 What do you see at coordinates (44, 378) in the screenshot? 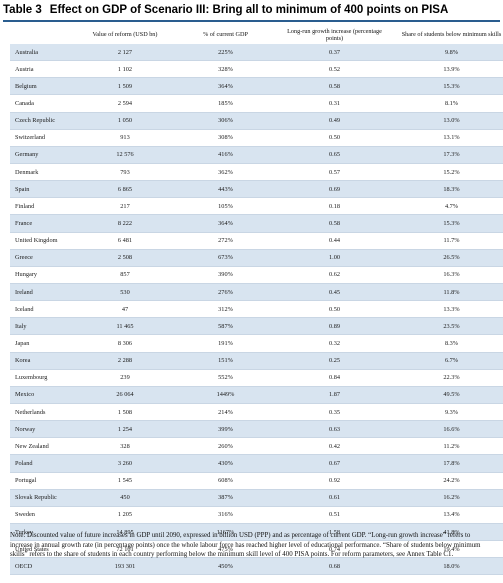
I see `country-cell: Luxembourg` at bounding box center [44, 378].